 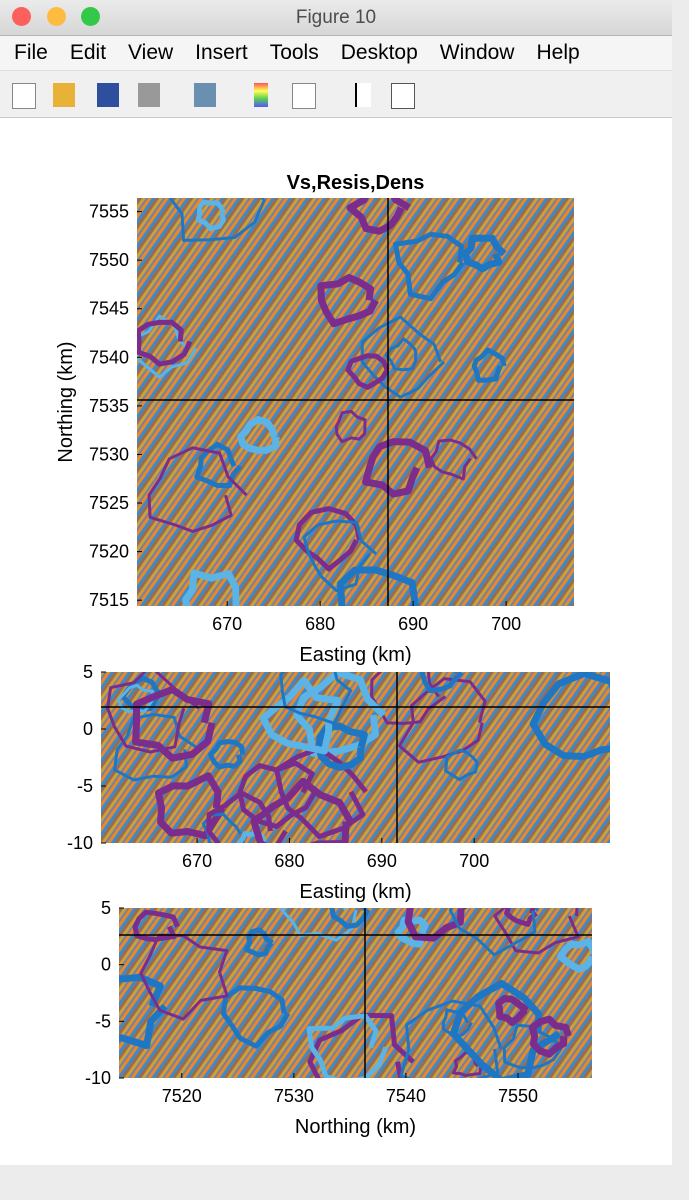 I want to click on minimize-button, so click(x=56, y=16).